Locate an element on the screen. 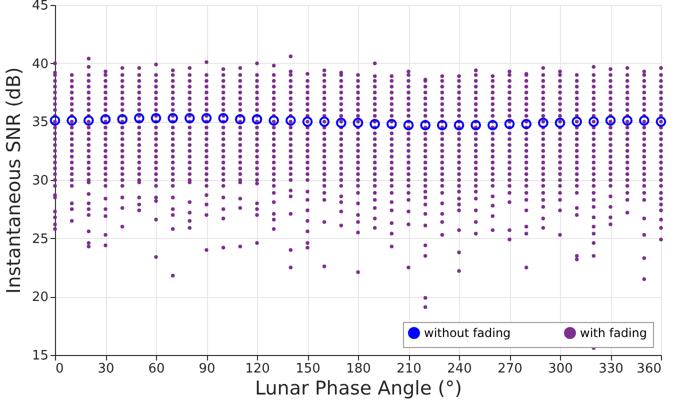 The height and width of the screenshot is (405, 699). x-tick-label: 0 is located at coordinates (60, 369).